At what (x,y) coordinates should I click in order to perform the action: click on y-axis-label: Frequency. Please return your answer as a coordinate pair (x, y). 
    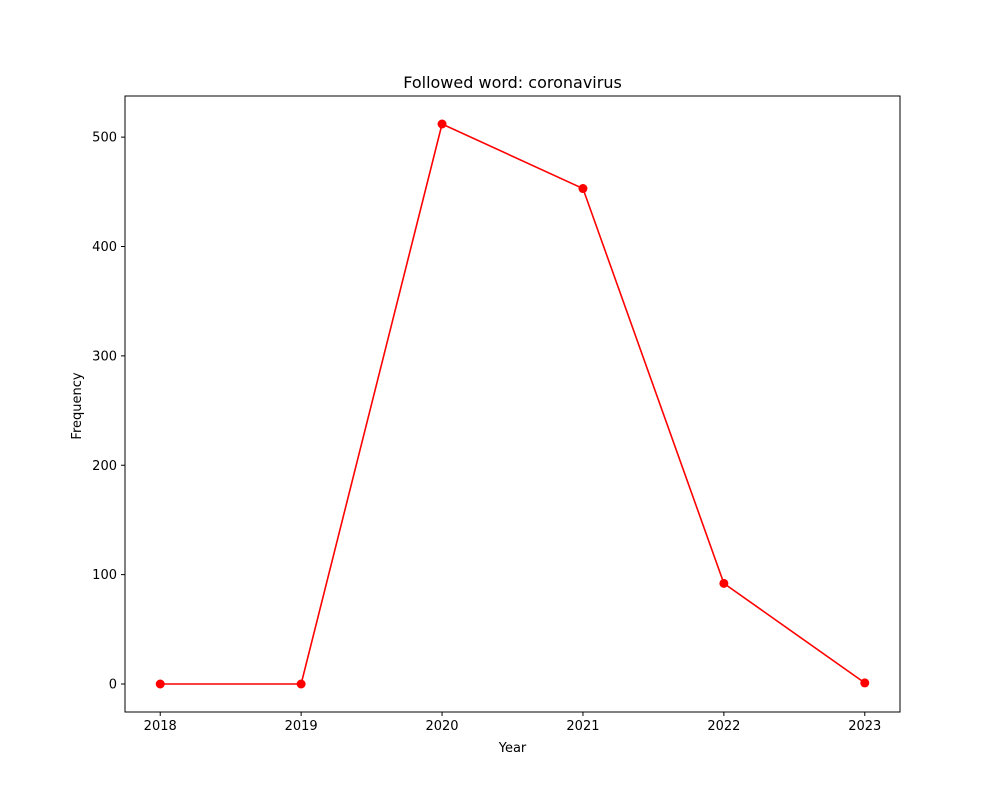
    Looking at the image, I should click on (77, 405).